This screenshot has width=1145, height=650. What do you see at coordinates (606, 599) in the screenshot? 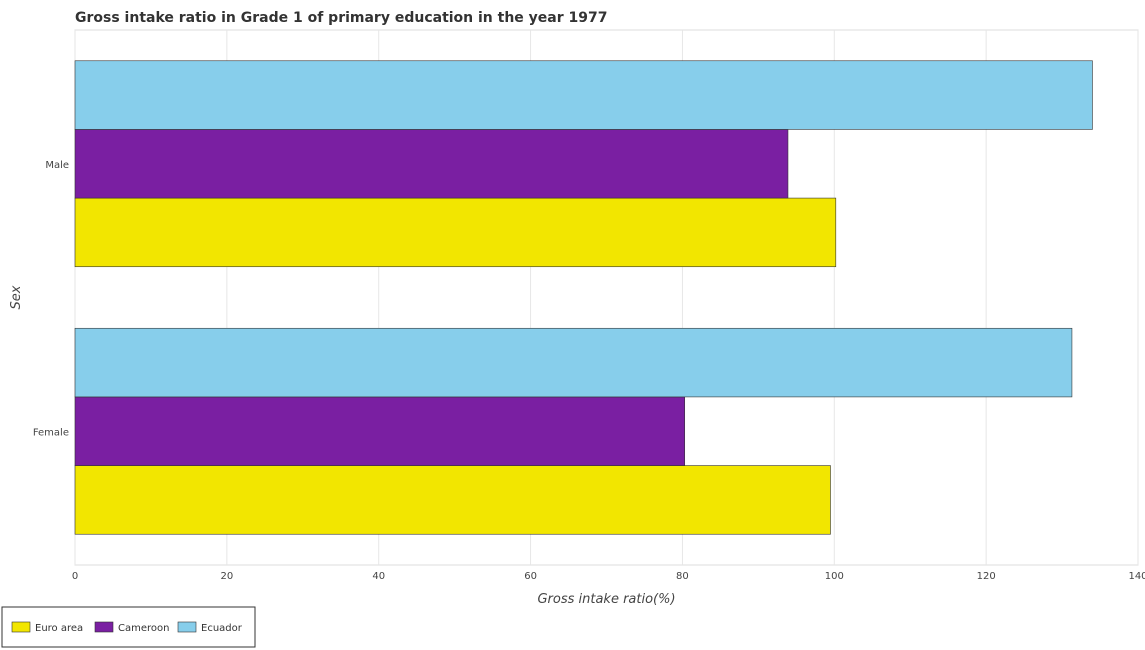
I see `x-axis-title: Gross intake ratio(%)` at bounding box center [606, 599].